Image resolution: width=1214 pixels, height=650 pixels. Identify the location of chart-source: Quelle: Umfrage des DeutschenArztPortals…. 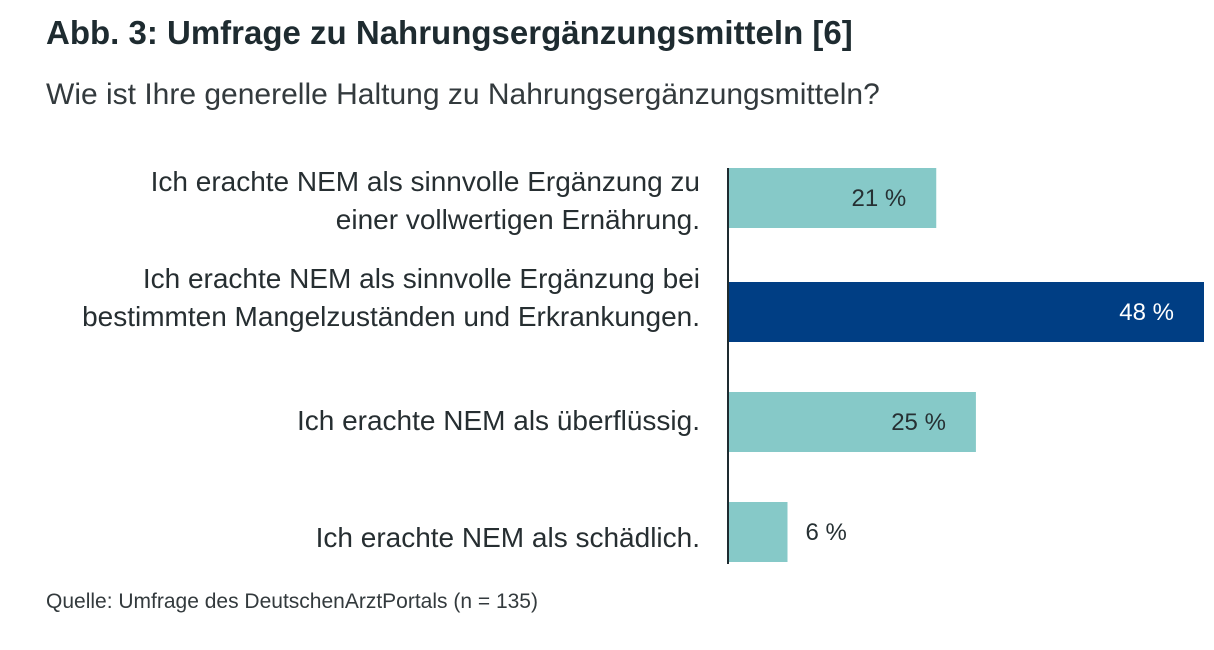
(292, 601).